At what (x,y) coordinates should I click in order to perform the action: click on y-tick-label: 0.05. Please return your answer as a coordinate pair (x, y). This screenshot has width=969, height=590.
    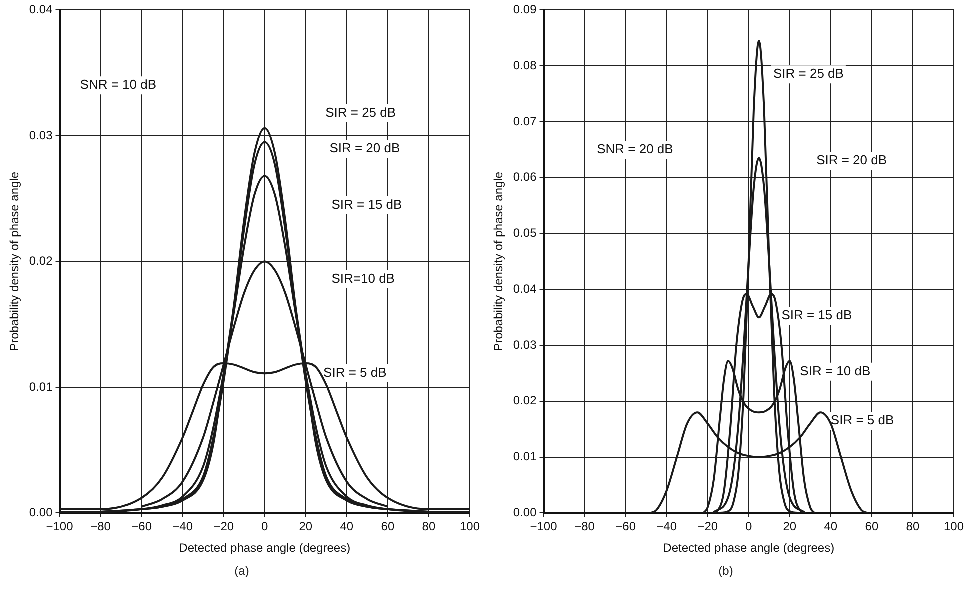
    Looking at the image, I should click on (525, 233).